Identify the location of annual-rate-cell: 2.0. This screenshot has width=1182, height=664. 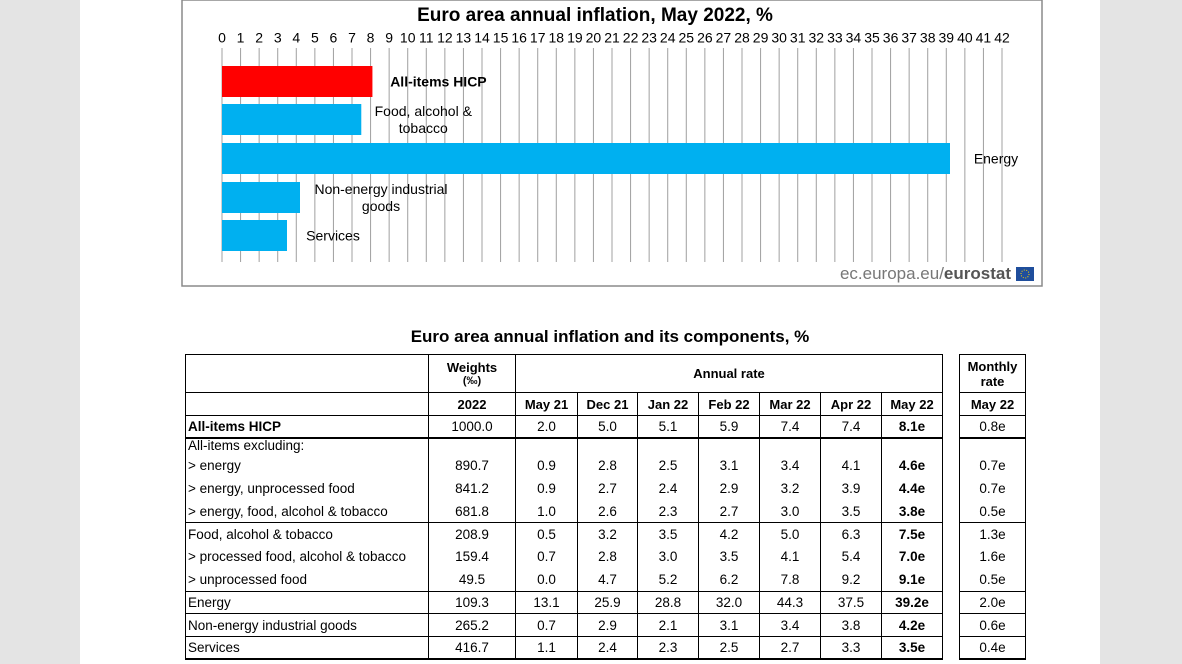
(546, 427).